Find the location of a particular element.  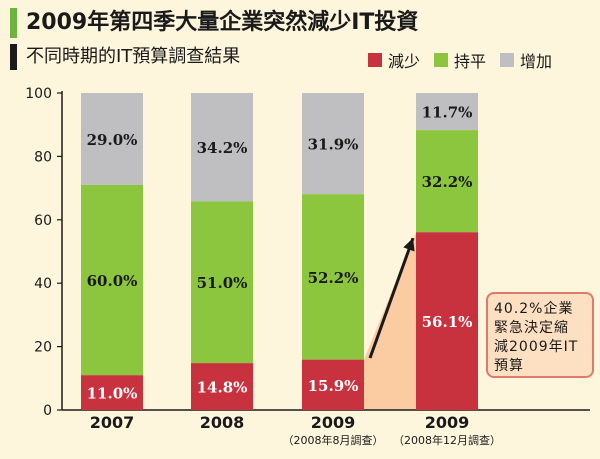

bar-data-label: 34.2% is located at coordinates (222, 148).